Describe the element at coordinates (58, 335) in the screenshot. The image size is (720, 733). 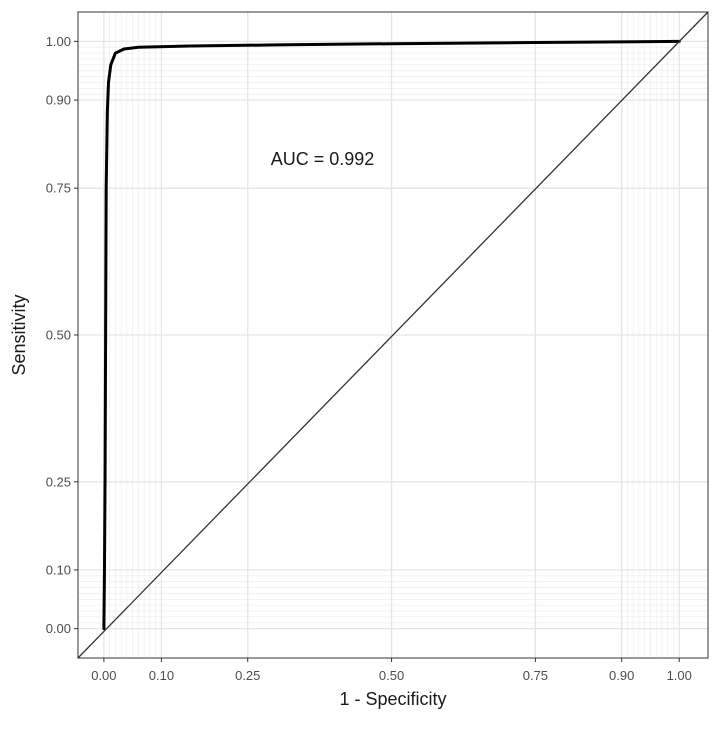
I see `y-tick-label: 0.50` at that location.